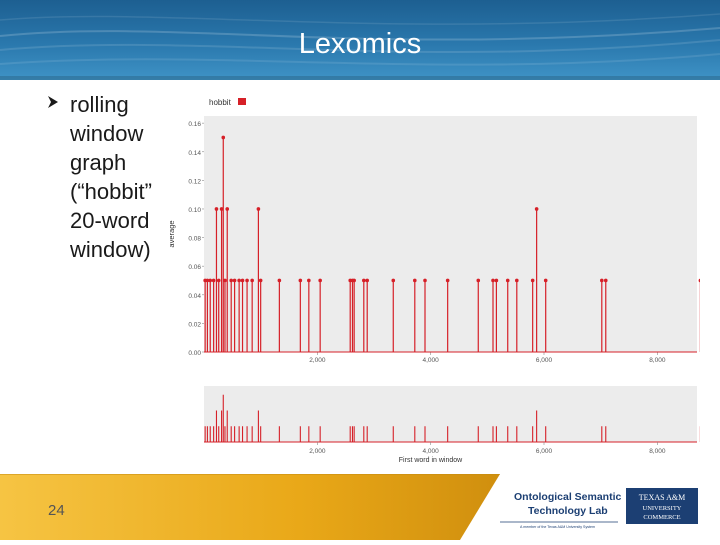 This screenshot has height=545, width=720. I want to click on lab-name-line1: Ontological Semantic, so click(568, 497).